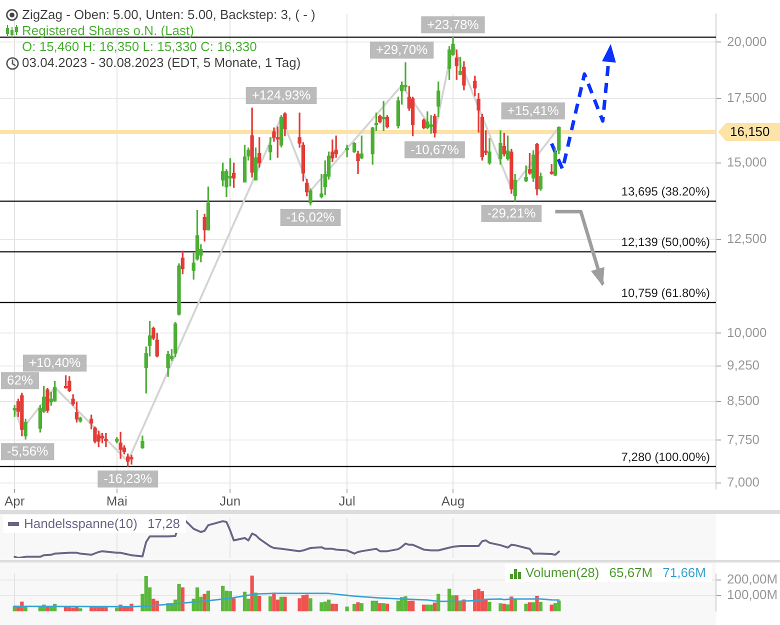 This screenshot has height=625, width=780. Describe the element at coordinates (743, 482) in the screenshot. I see `y-tick-label: 7,000` at that location.